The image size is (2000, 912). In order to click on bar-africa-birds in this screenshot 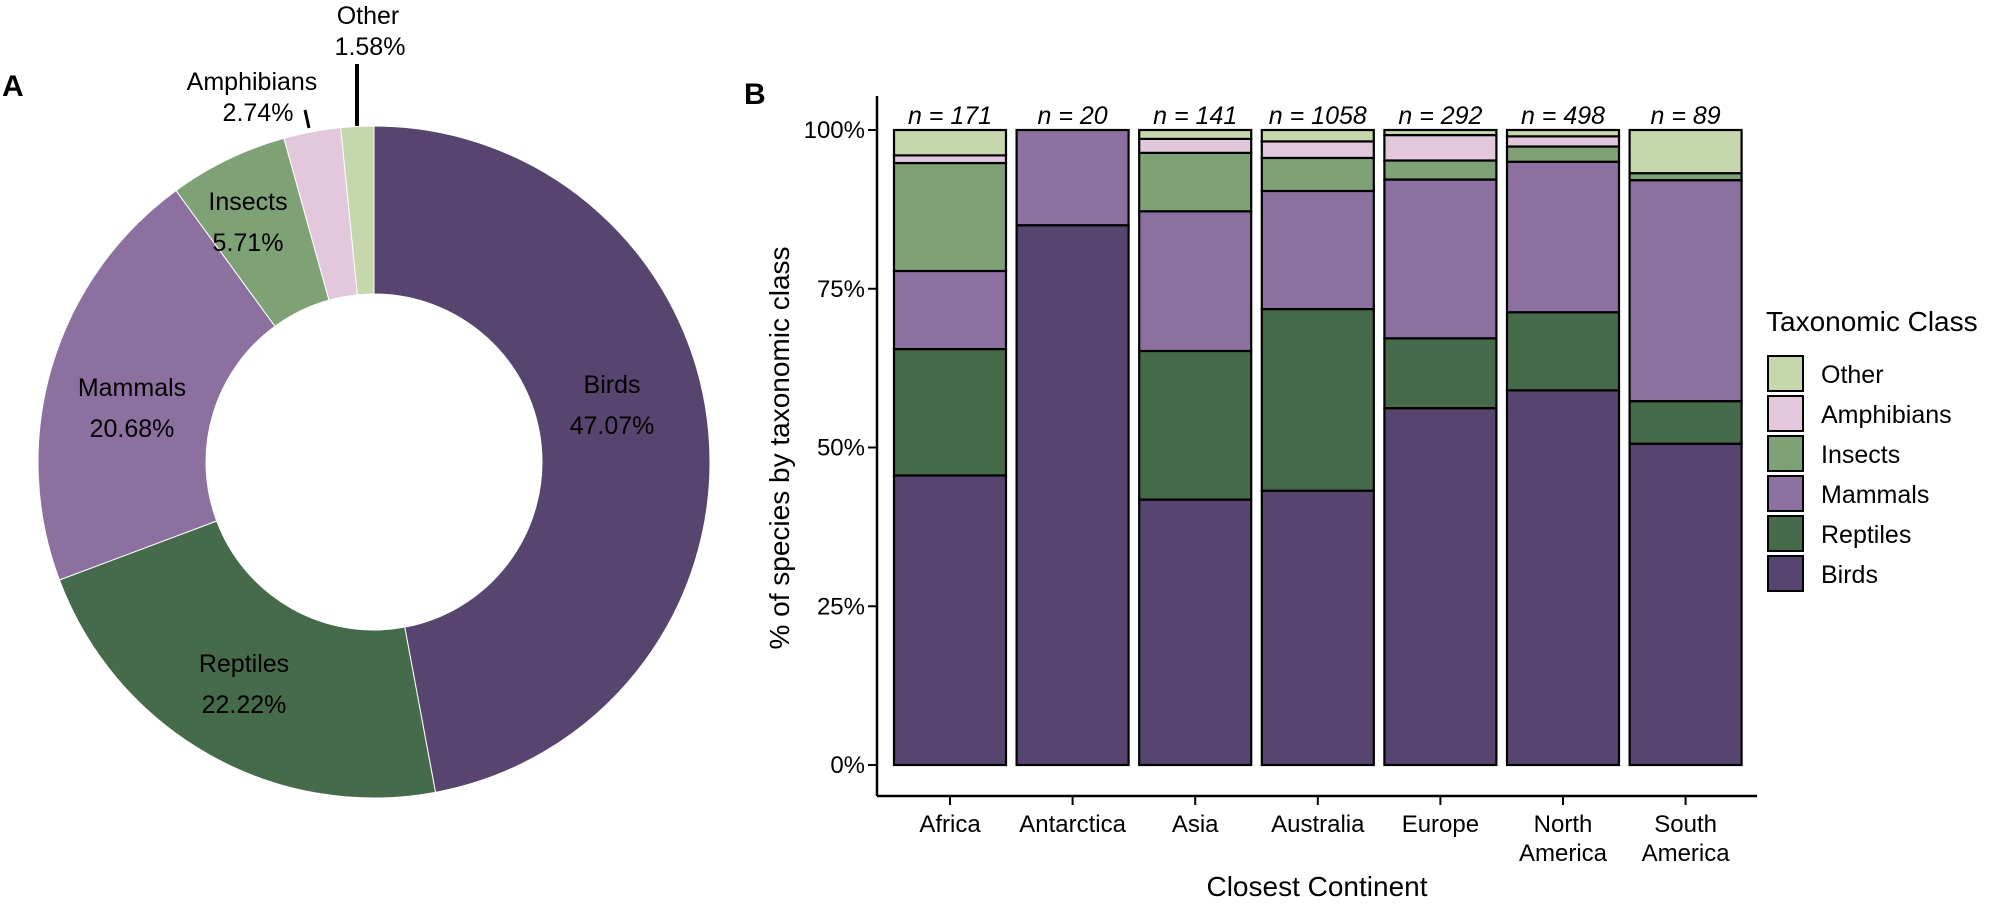, I will do `click(950, 620)`.